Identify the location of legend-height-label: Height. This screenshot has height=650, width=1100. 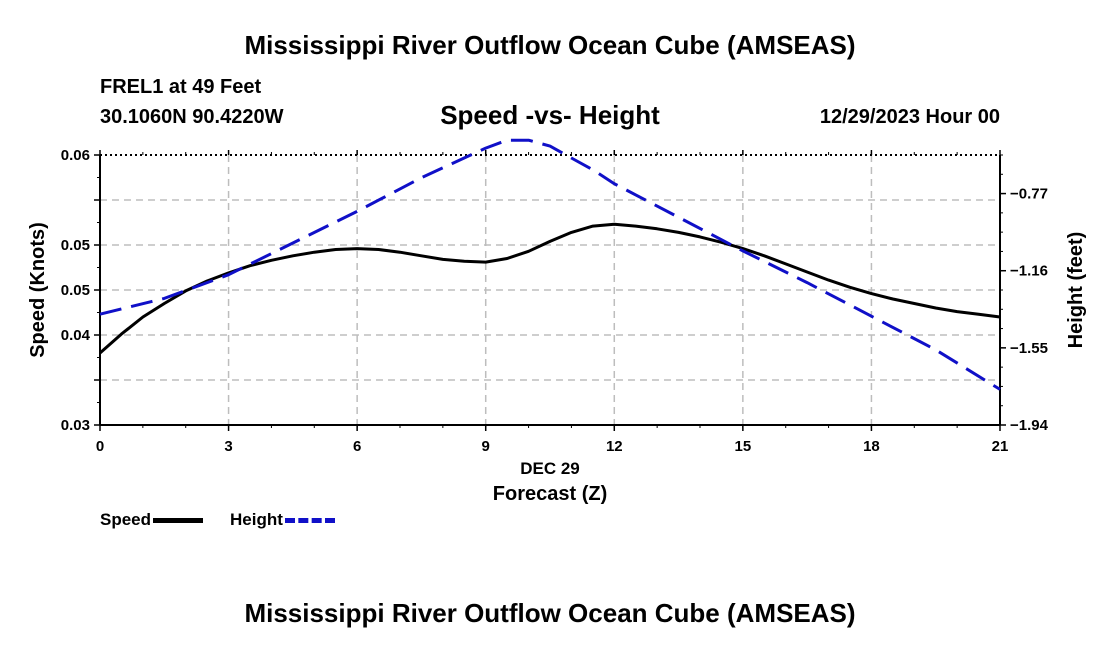
(256, 519).